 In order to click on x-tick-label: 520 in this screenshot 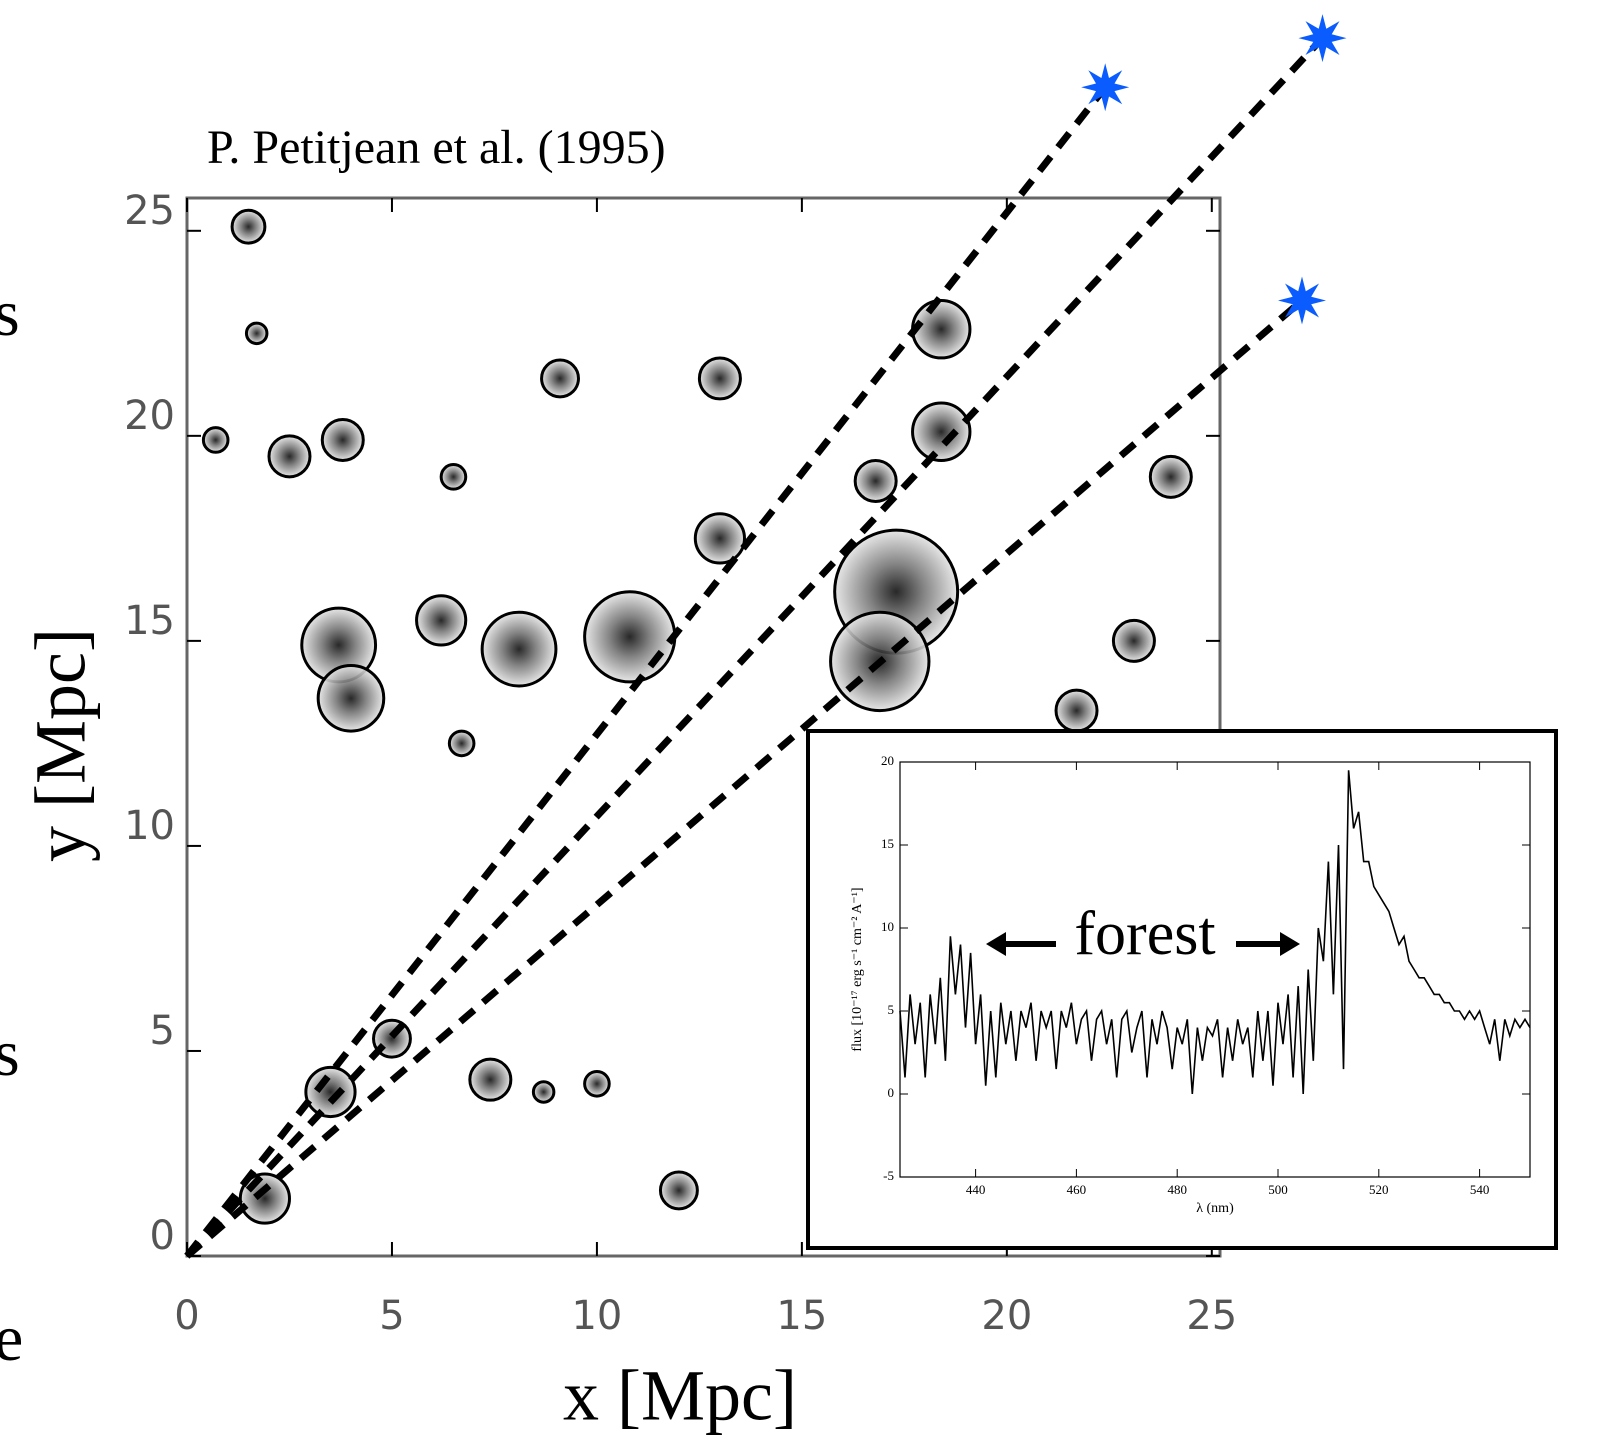, I will do `click(1379, 1189)`.